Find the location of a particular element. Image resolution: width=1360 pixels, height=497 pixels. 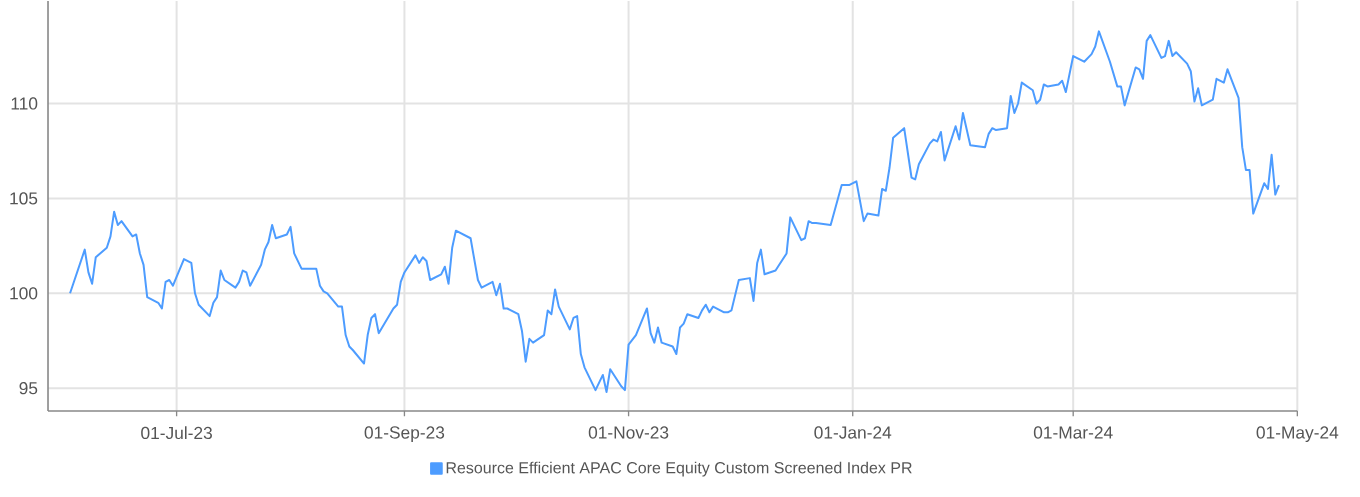

x-tick-label: 01-Sep-23 is located at coordinates (404, 434).